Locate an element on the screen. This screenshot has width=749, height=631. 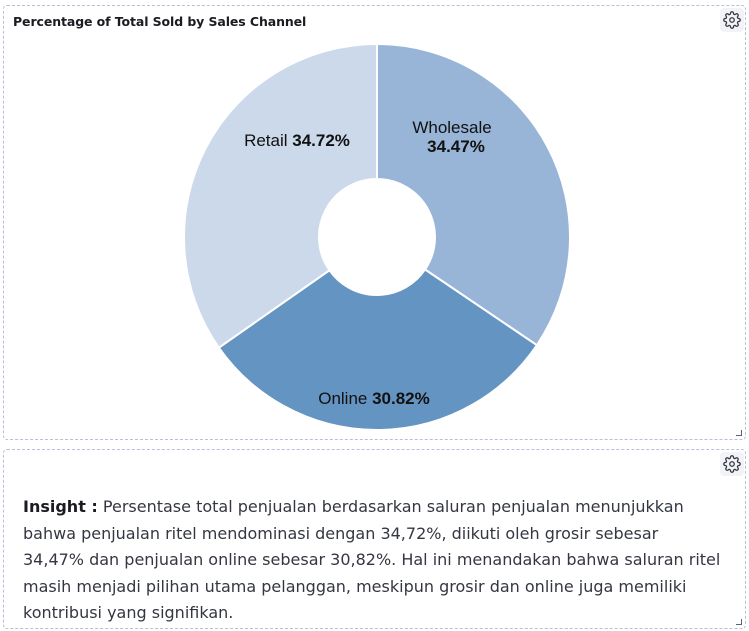
insight-panel-options-button is located at coordinates (732, 464).